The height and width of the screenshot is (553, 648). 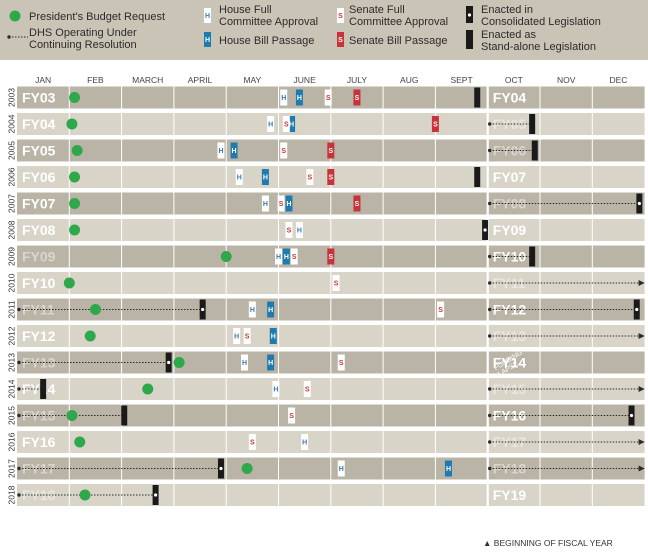 I want to click on timeline-row: 2003 FY03 FY04 H H S S, so click(x=326, y=97).